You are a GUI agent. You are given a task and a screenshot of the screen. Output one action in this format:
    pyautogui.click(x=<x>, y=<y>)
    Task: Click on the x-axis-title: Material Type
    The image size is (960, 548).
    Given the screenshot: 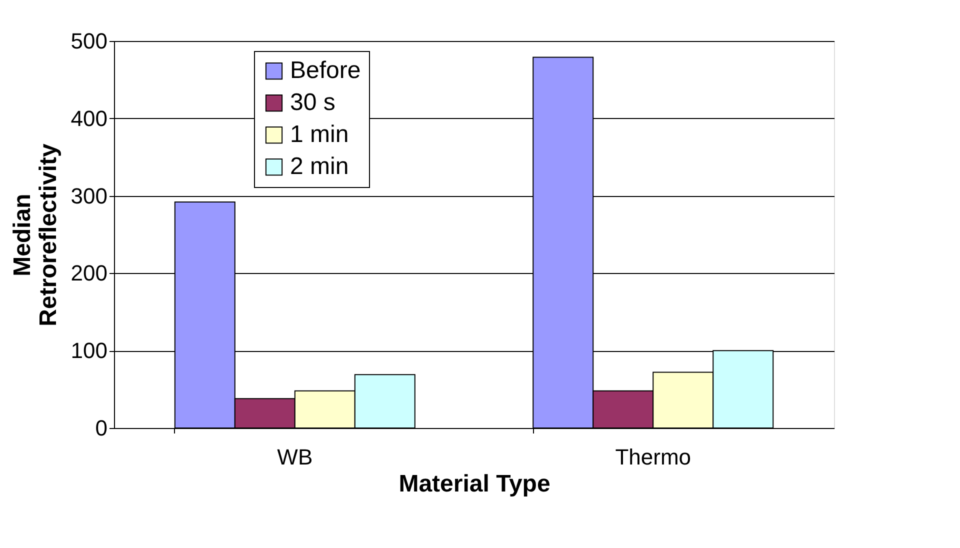 What is the action you would take?
    pyautogui.click(x=474, y=484)
    